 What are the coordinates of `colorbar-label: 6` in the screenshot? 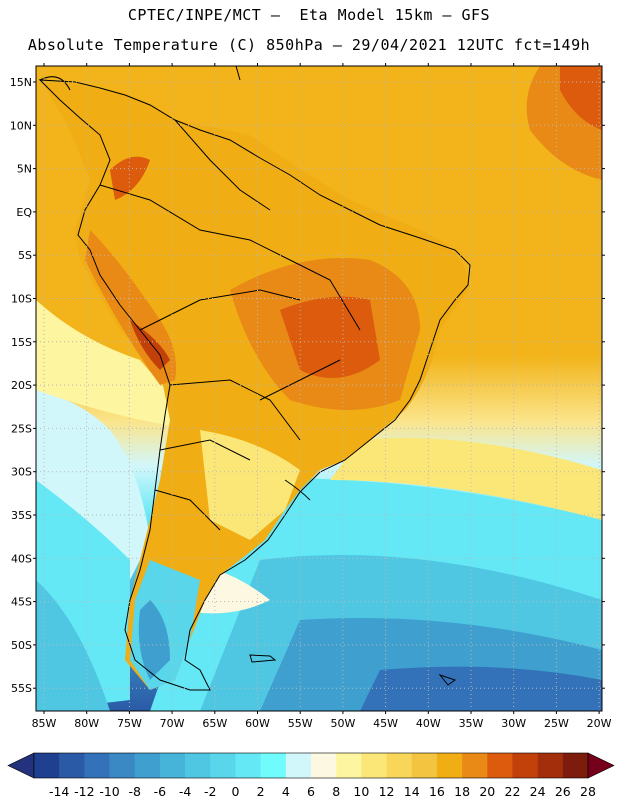 It's located at (311, 791).